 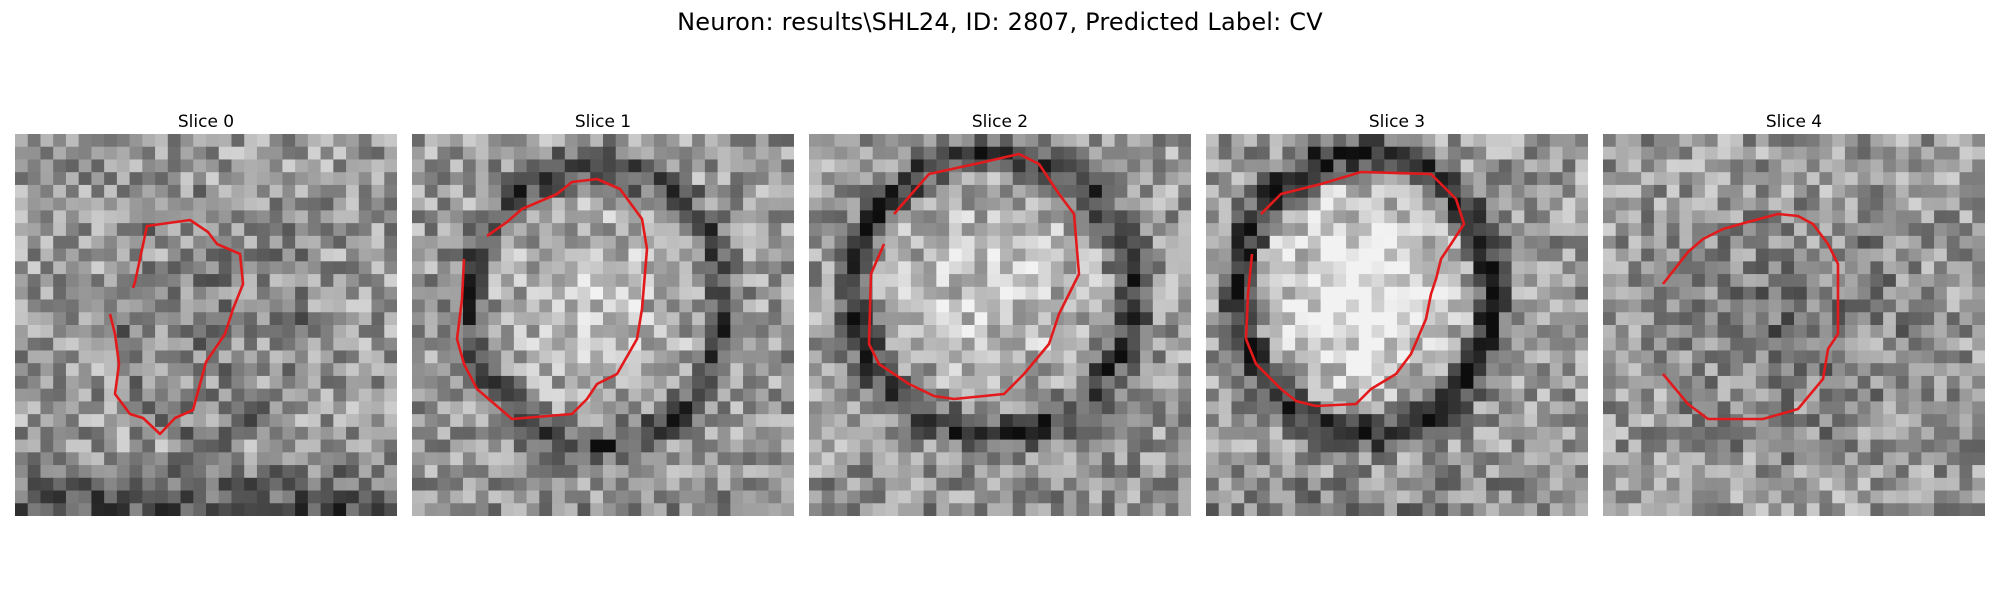 I want to click on slice-title-4: Slice 4, so click(x=1794, y=122).